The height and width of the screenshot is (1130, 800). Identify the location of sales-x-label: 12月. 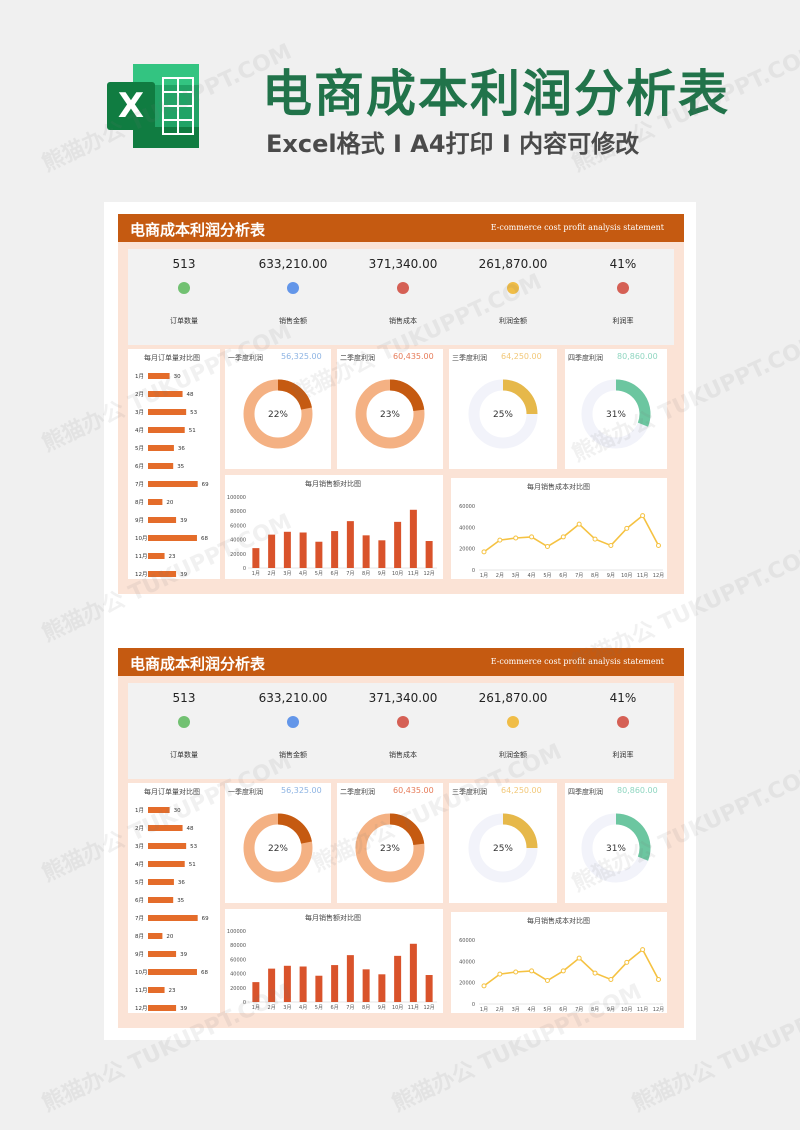
(428, 574).